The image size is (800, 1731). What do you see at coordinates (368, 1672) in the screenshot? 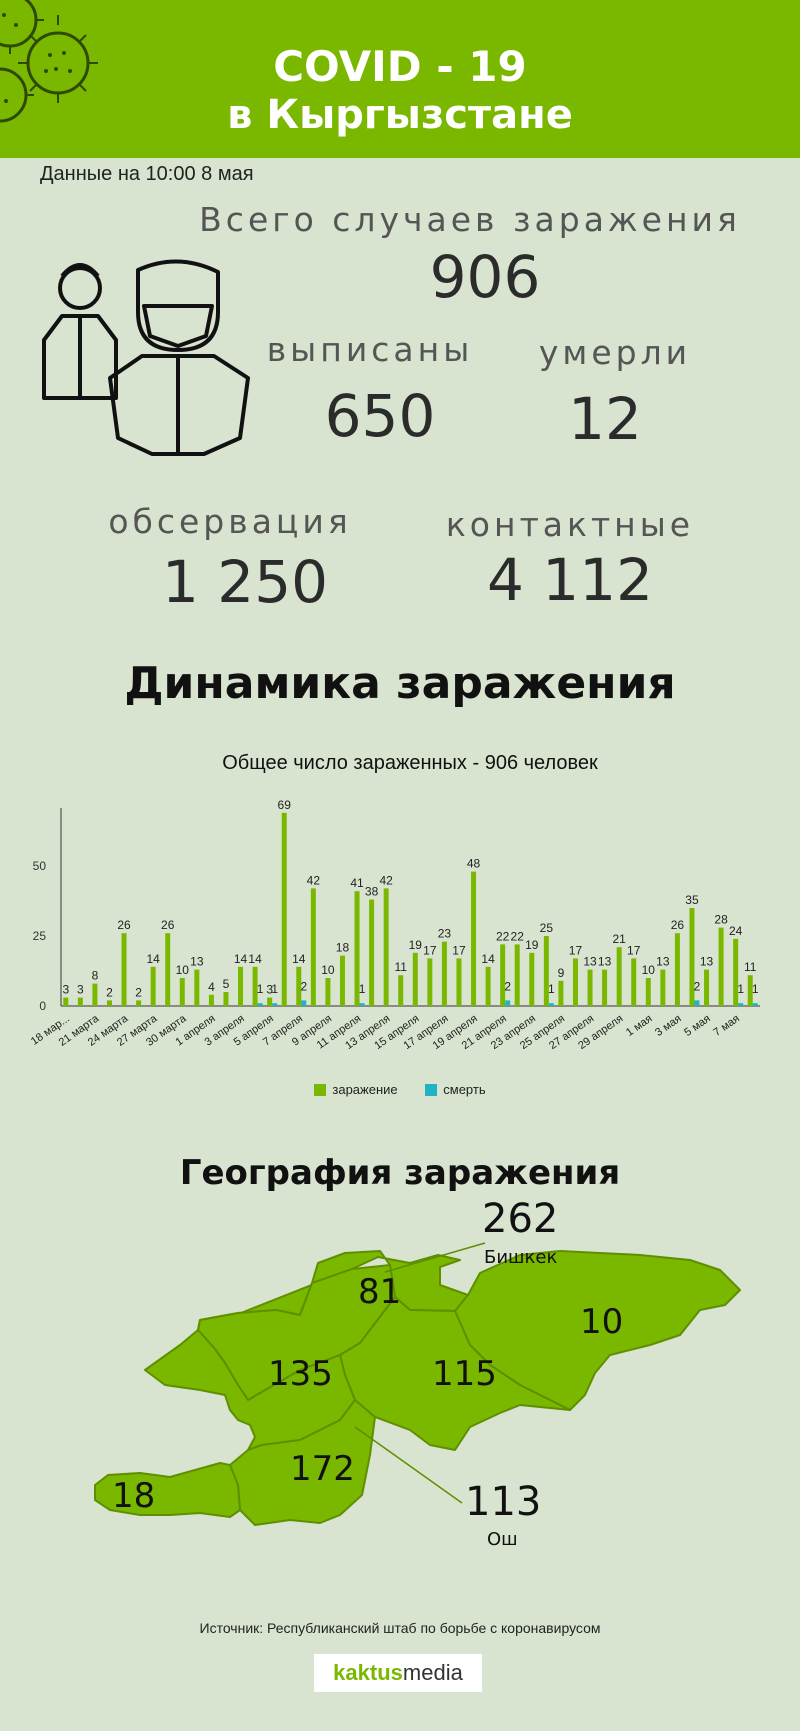
I see `logo-part1: kaktus` at bounding box center [368, 1672].